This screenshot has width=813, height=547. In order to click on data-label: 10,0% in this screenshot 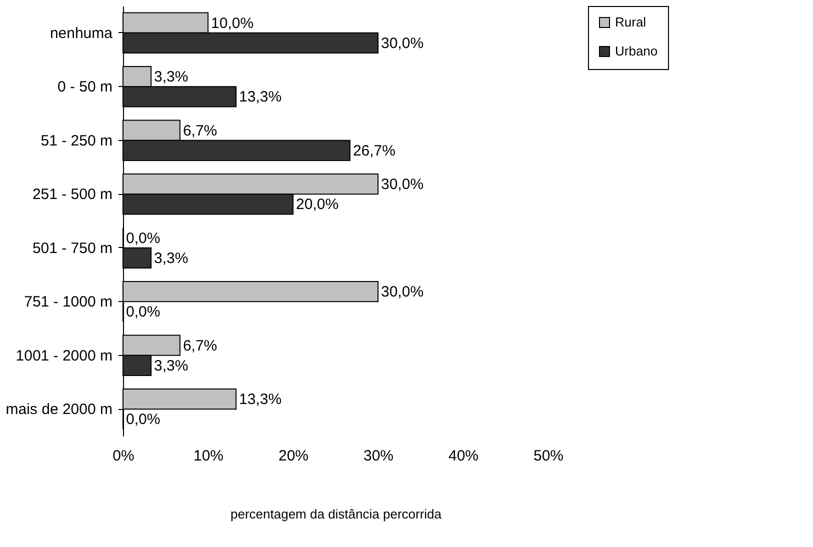, I will do `click(232, 23)`.